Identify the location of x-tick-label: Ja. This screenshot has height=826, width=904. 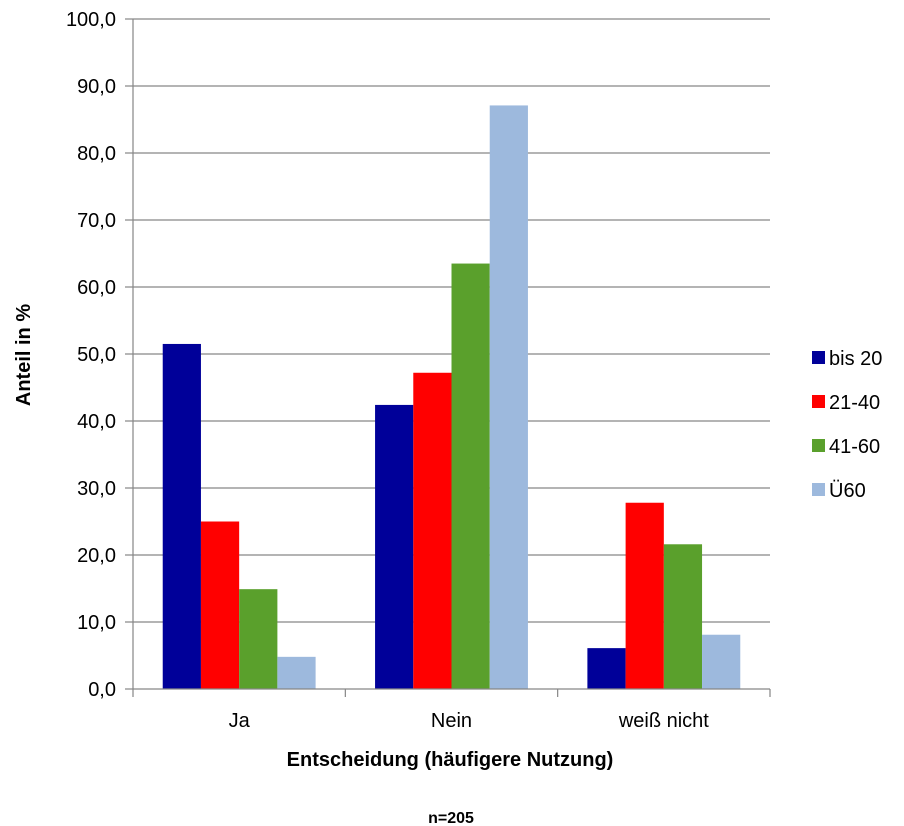
(240, 721).